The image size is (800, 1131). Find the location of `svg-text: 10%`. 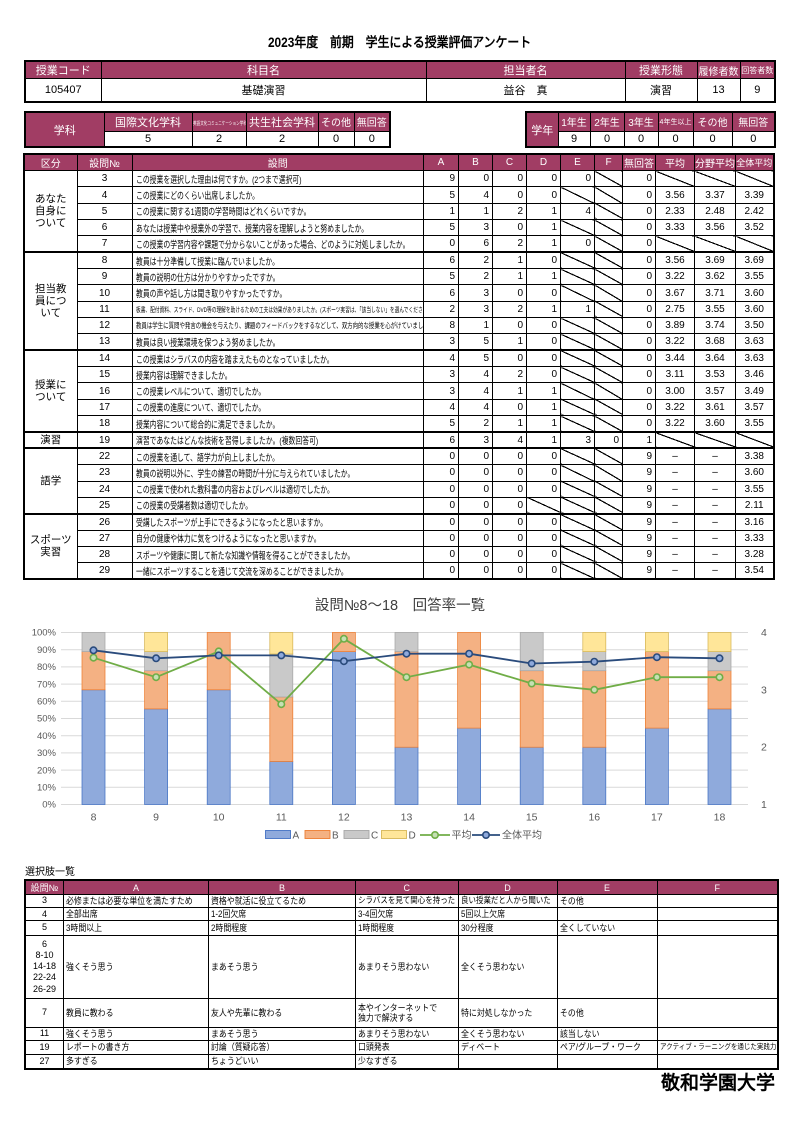

svg-text: 10% is located at coordinates (47, 788).